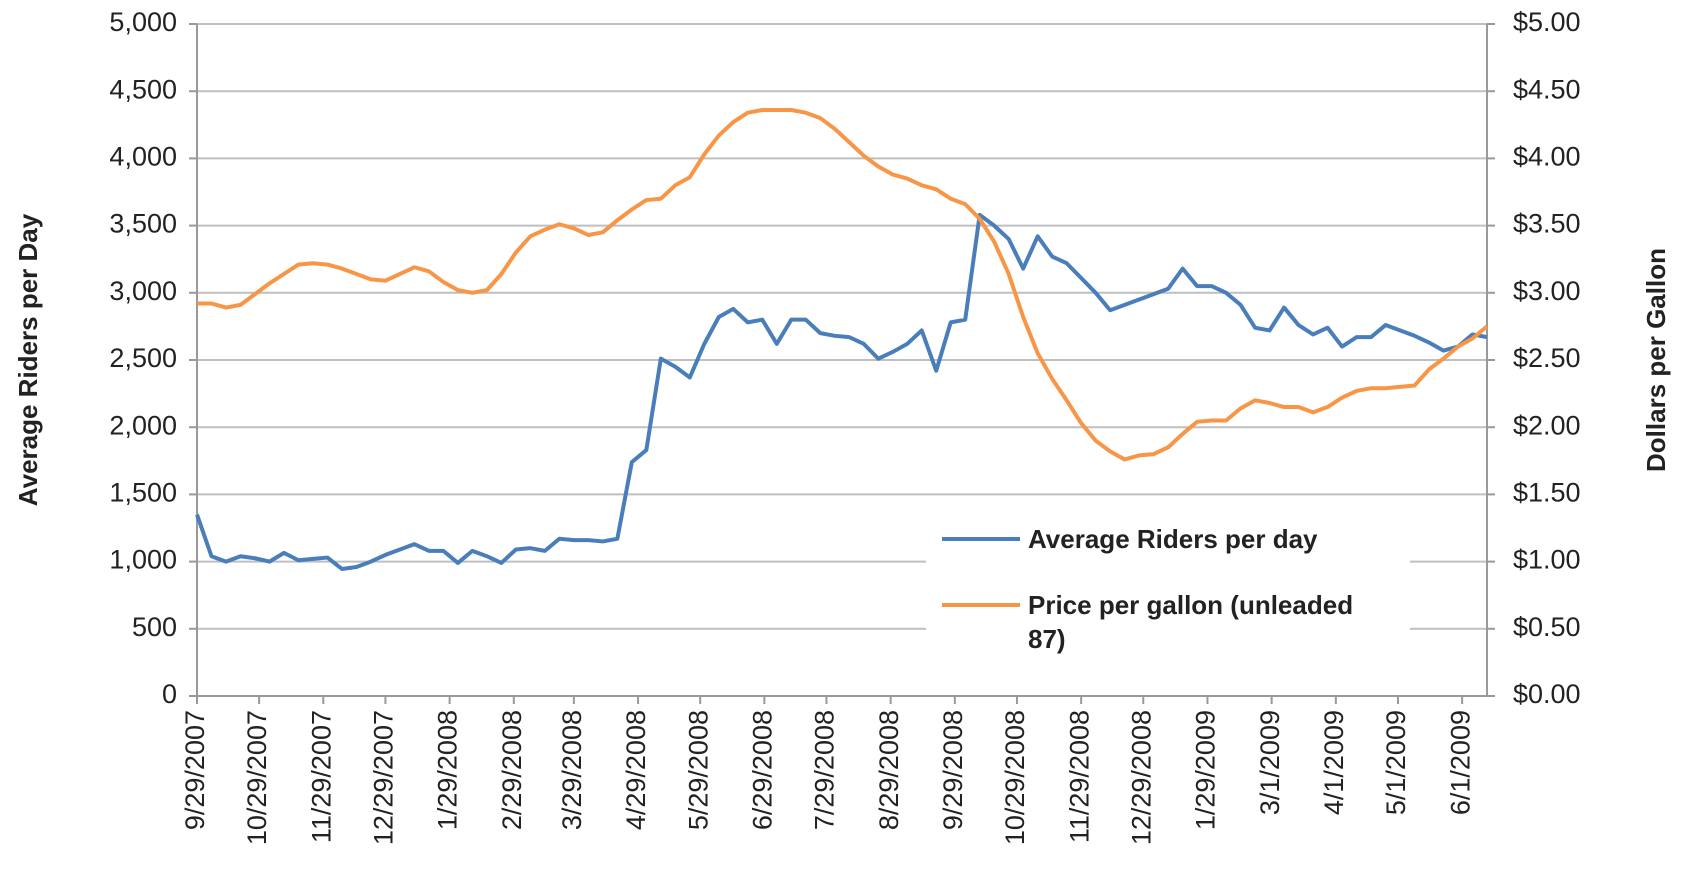 The width and height of the screenshot is (1688, 889). I want to click on y2-tick-label: $2.00, so click(1547, 425).